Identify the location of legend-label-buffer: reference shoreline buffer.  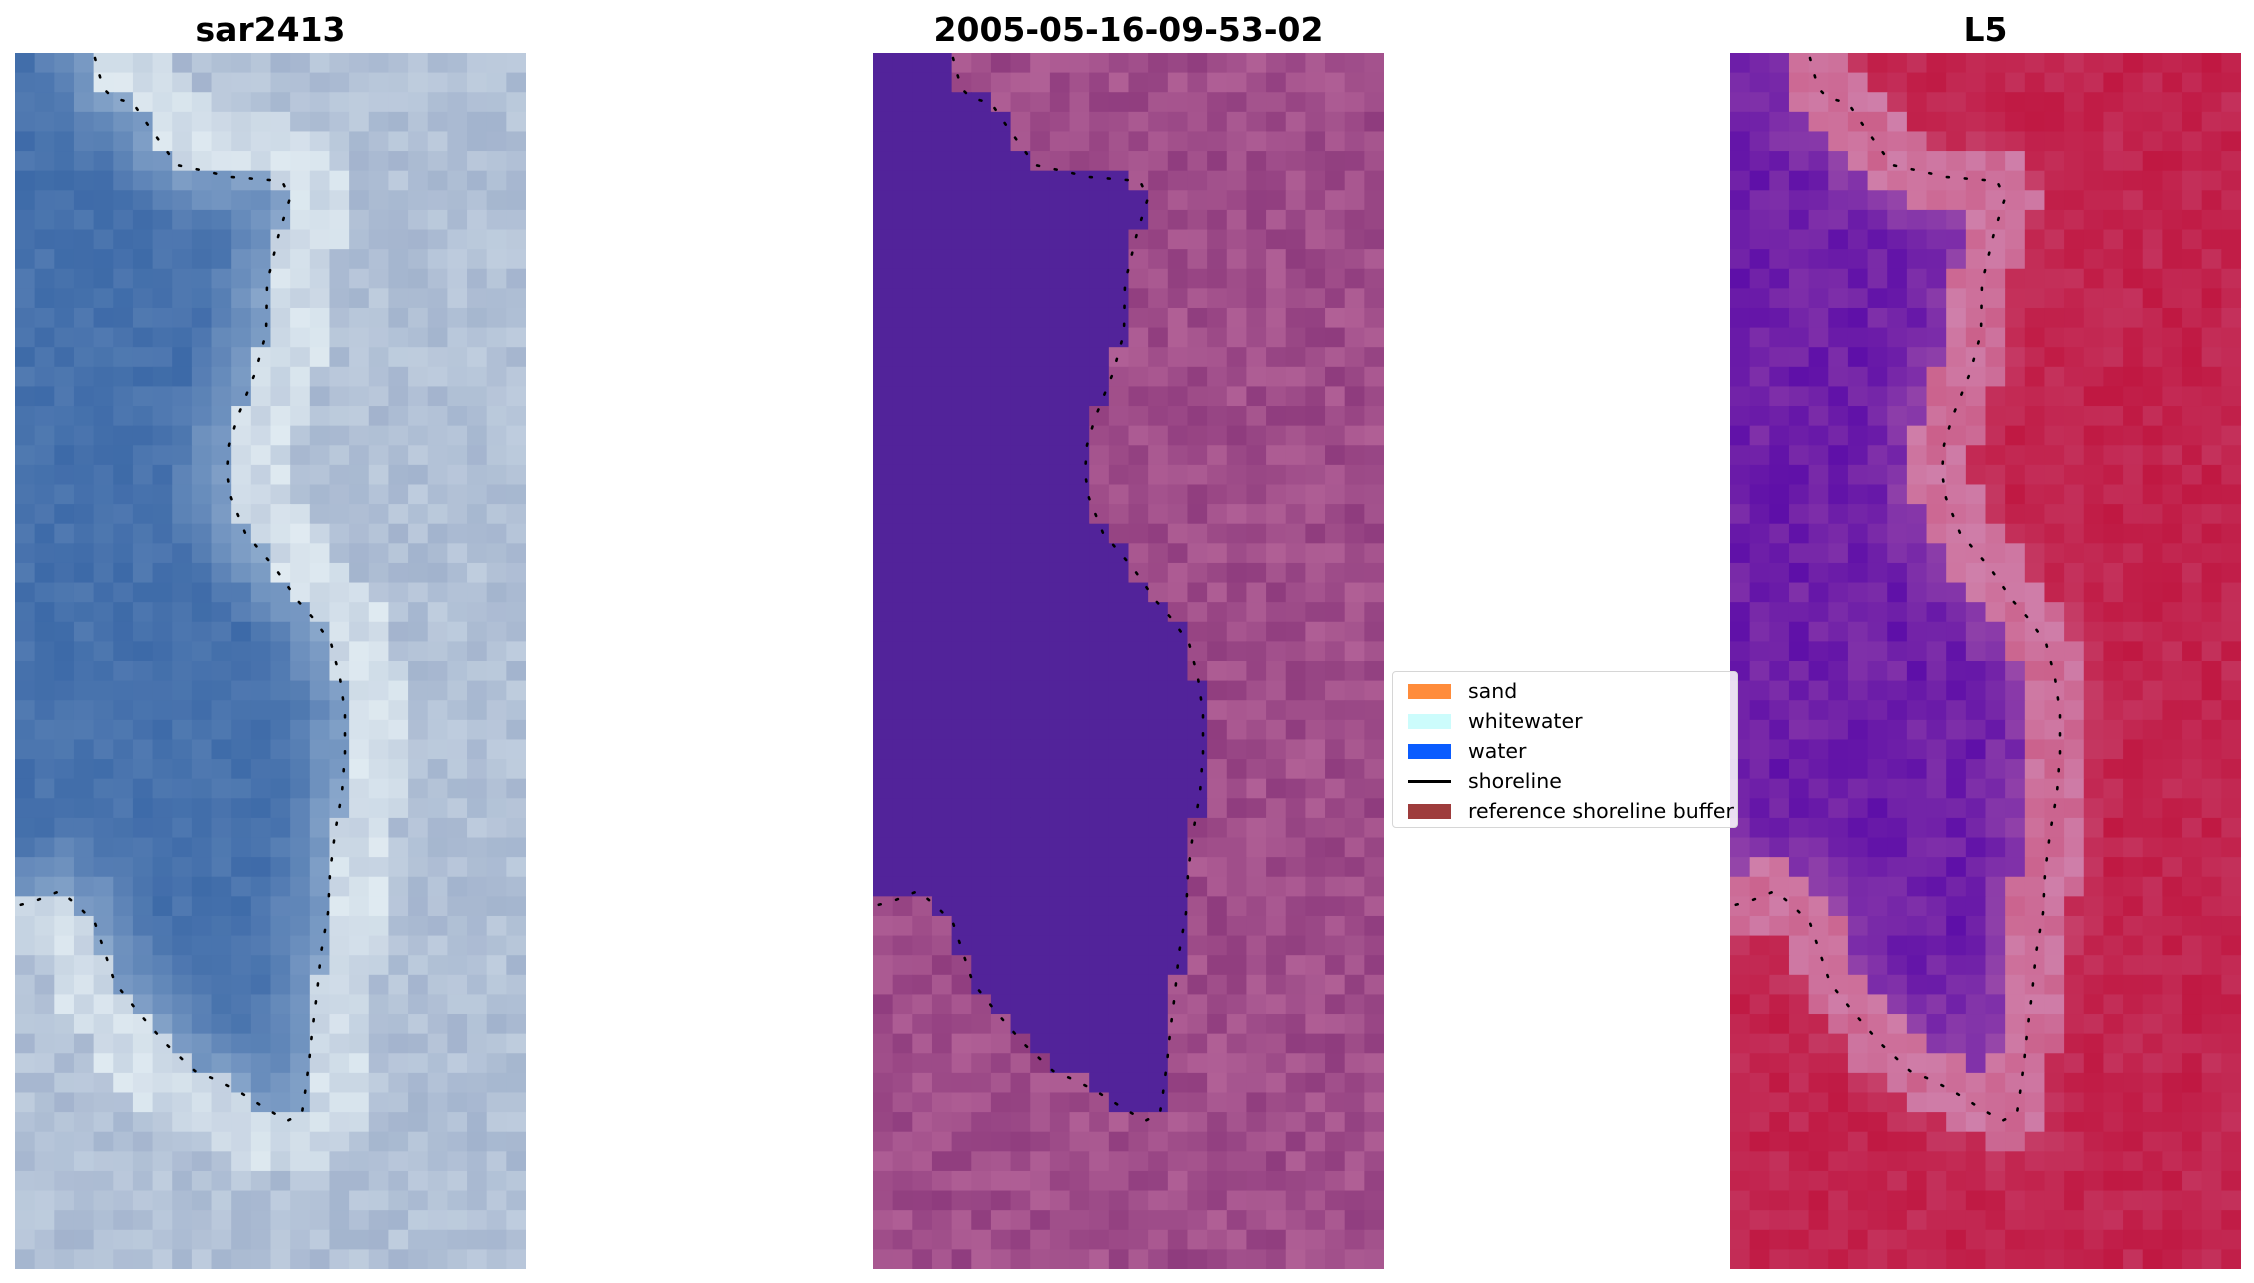
(1601, 811).